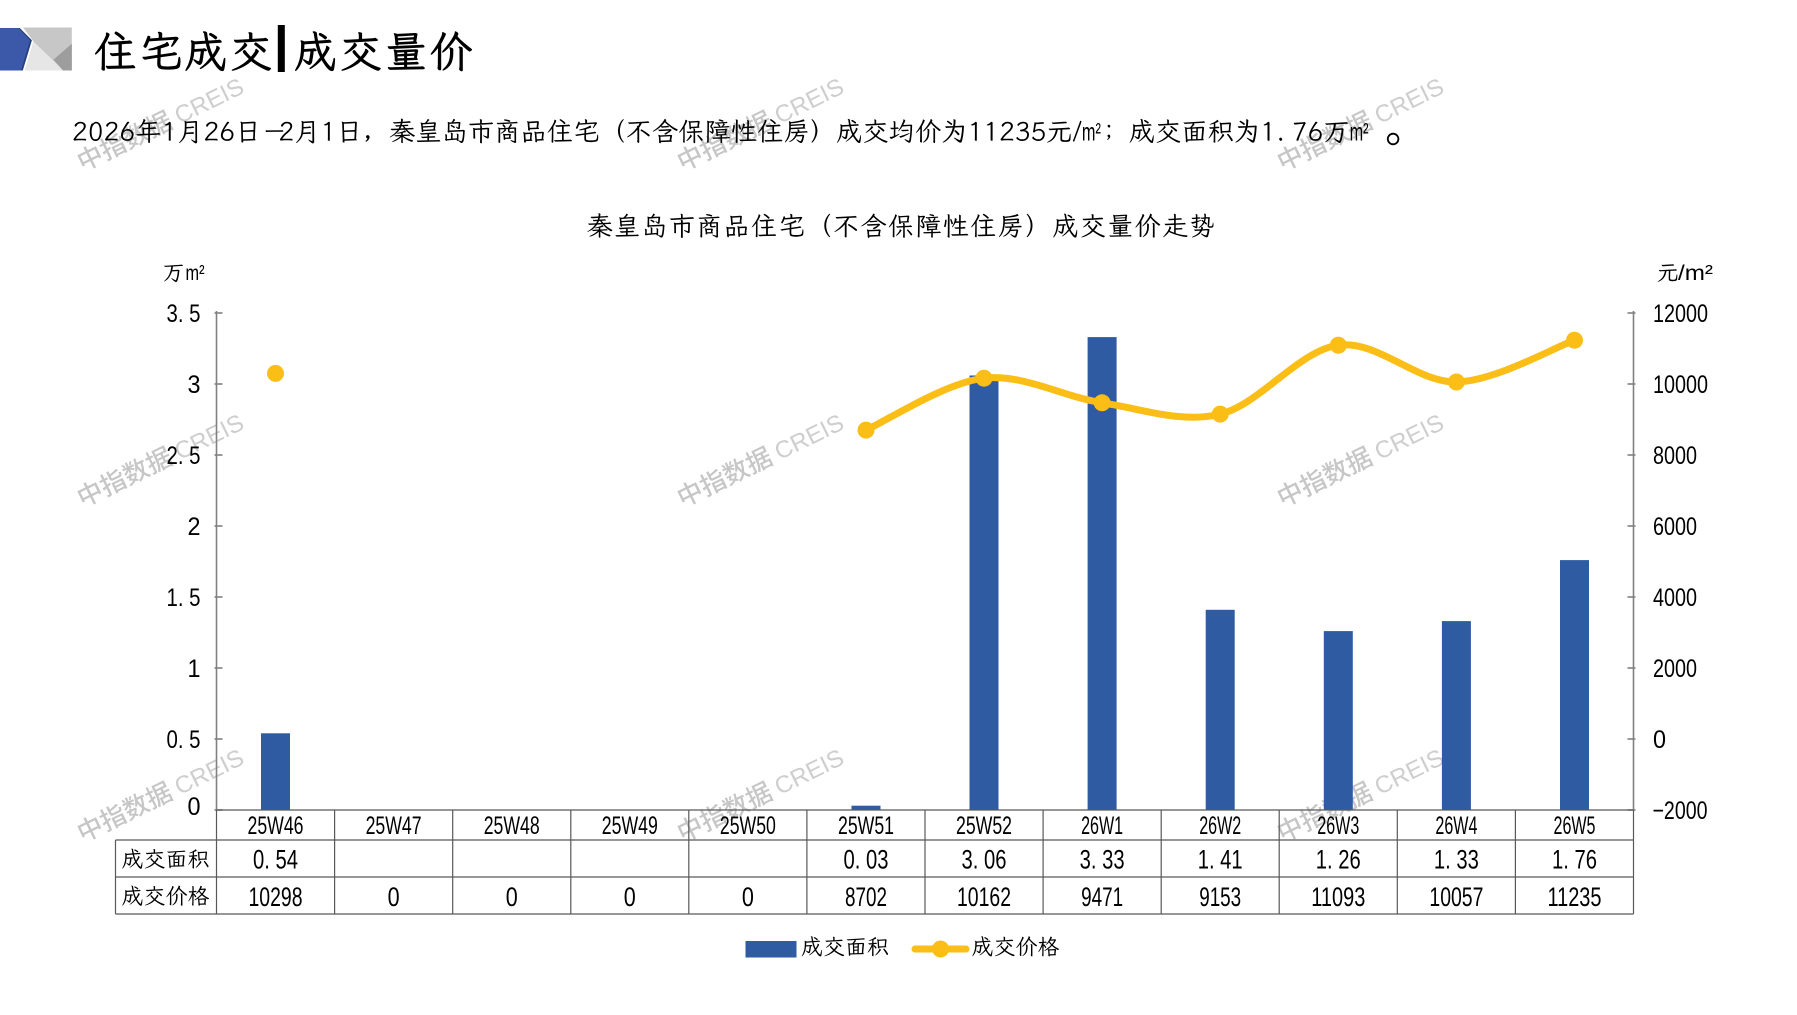  What do you see at coordinates (194, 669) in the screenshot?
I see `svg-text: 1` at bounding box center [194, 669].